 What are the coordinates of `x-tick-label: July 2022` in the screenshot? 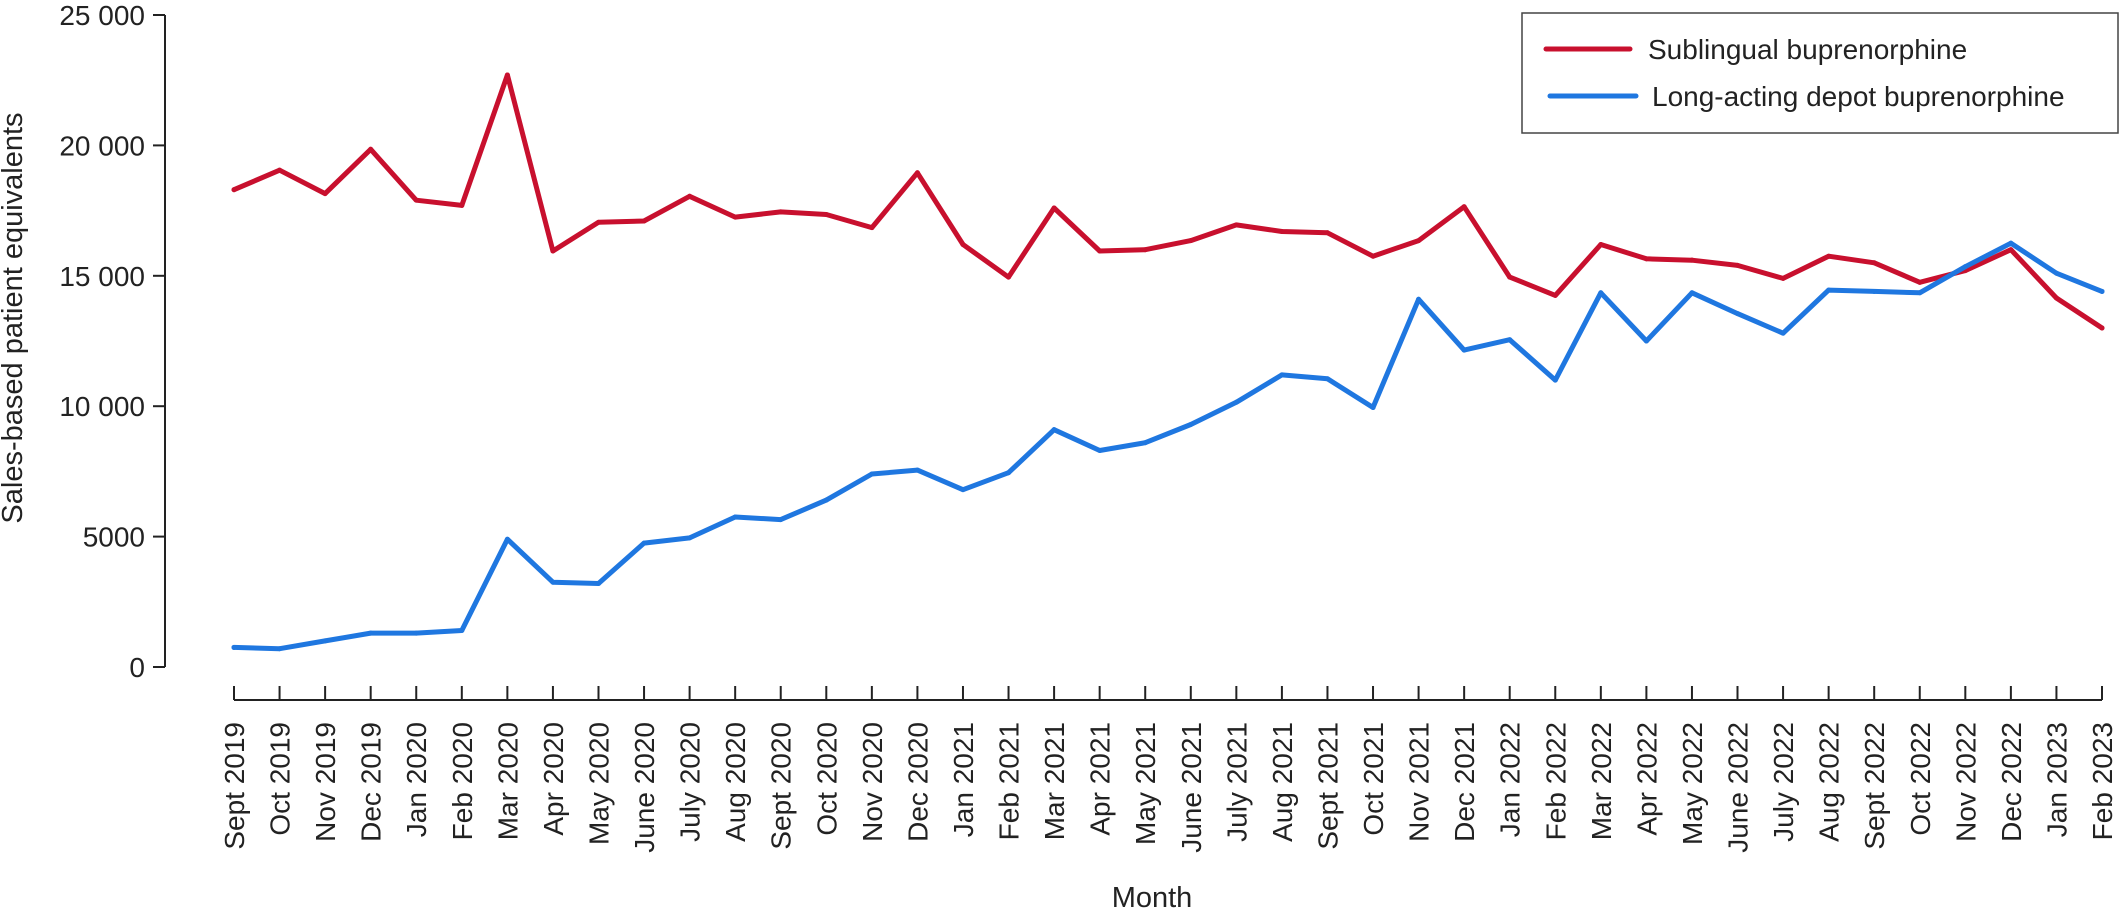 It's located at (1783, 782).